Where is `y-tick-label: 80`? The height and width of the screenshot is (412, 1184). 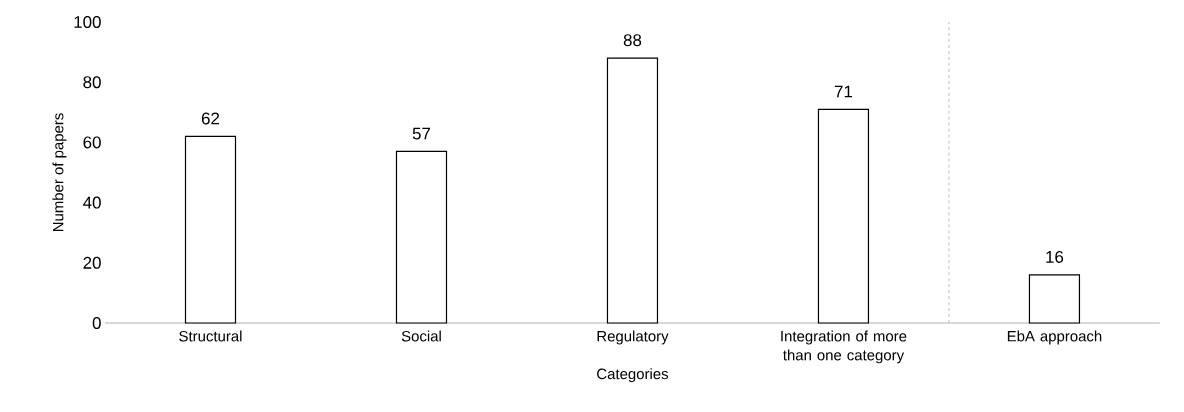 y-tick-label: 80 is located at coordinates (92, 82).